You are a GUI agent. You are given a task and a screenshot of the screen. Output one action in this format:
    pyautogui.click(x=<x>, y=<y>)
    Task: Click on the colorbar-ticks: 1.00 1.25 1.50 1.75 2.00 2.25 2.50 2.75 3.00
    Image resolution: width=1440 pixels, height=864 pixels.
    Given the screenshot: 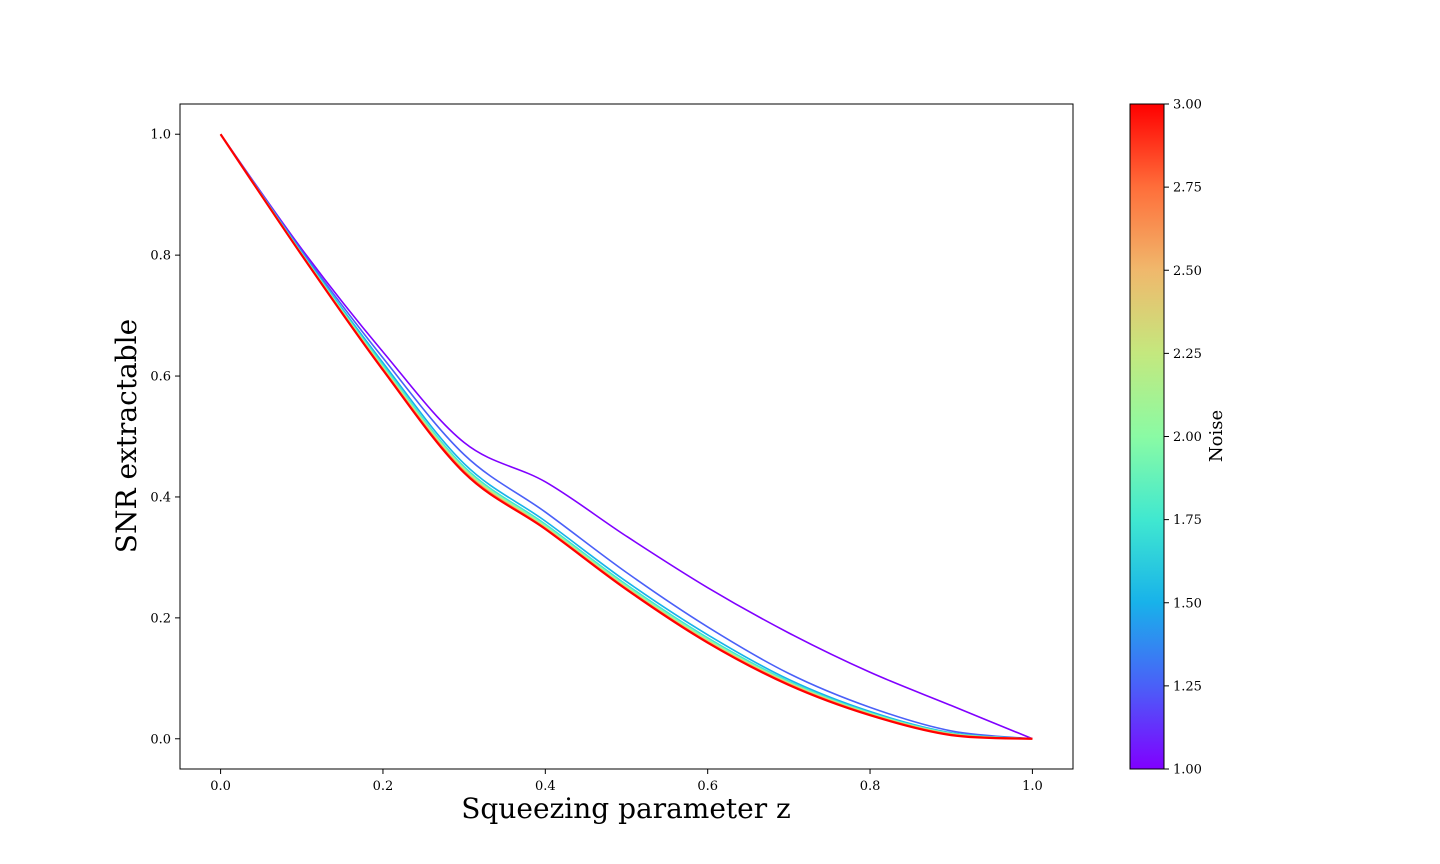 What is the action you would take?
    pyautogui.click(x=1183, y=438)
    